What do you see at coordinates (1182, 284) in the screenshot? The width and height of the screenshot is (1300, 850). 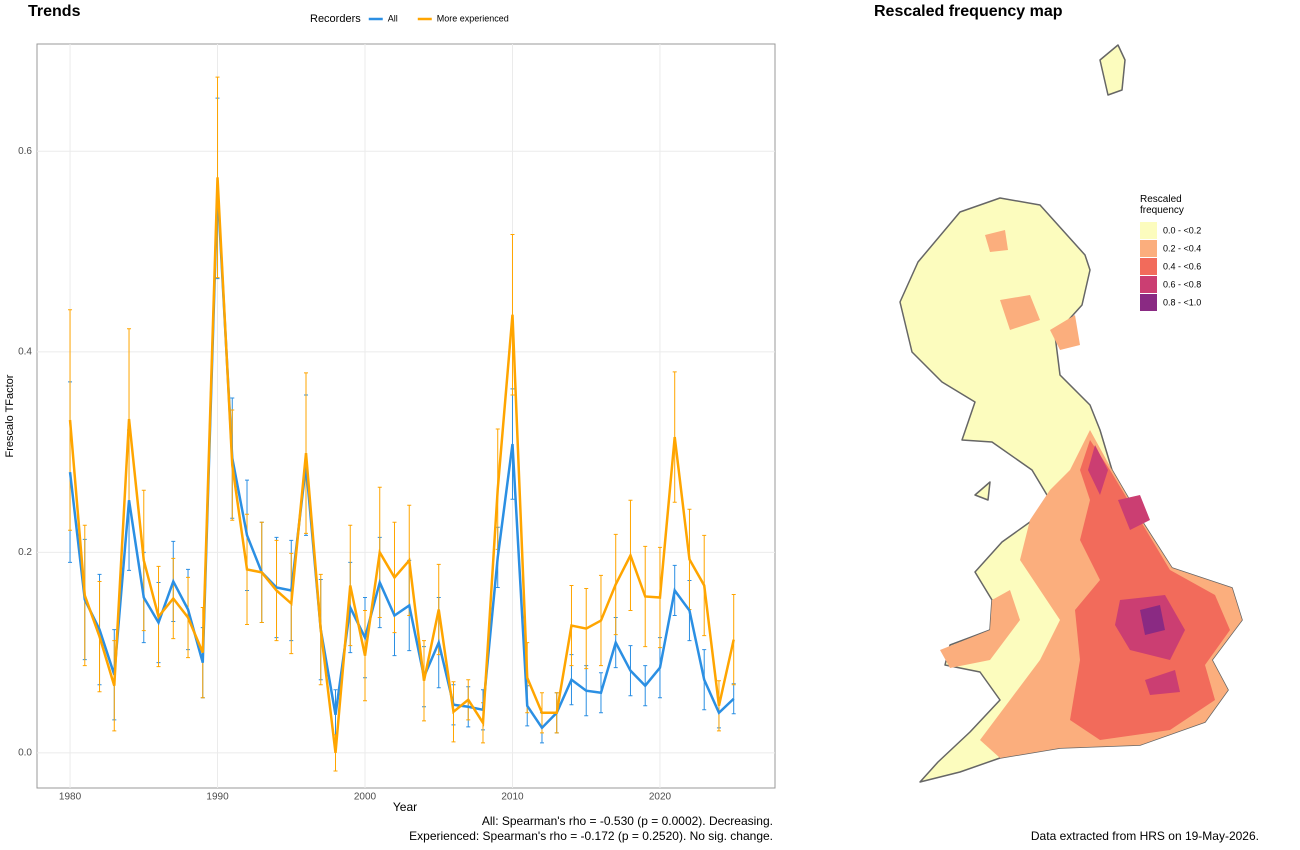 I see `legend-label: 0.6 - <0.8` at bounding box center [1182, 284].